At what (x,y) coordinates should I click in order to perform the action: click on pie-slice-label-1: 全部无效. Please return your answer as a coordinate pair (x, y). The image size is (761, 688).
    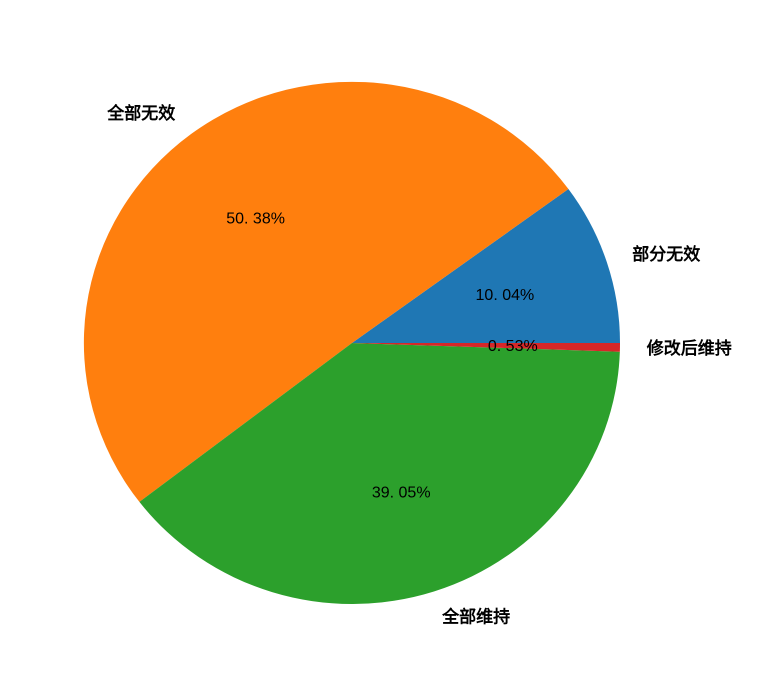
    Looking at the image, I should click on (140, 113).